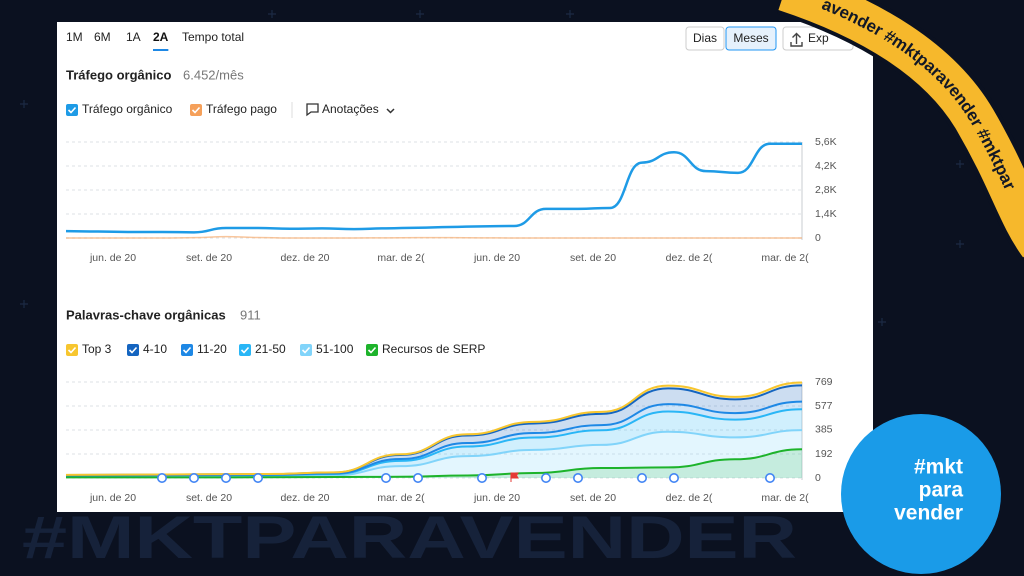 The height and width of the screenshot is (576, 1024). What do you see at coordinates (824, 430) in the screenshot?
I see `y-tick-label: 385` at bounding box center [824, 430].